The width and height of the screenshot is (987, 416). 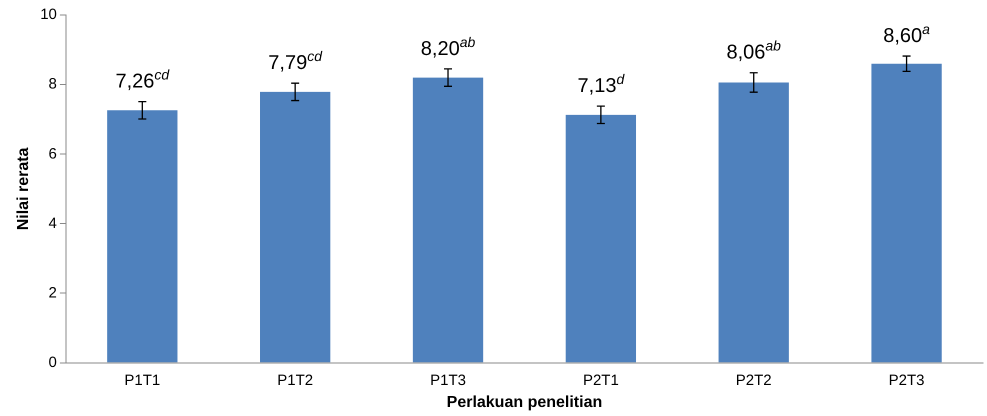 I want to click on x-tick-label: P1T3, so click(x=448, y=380).